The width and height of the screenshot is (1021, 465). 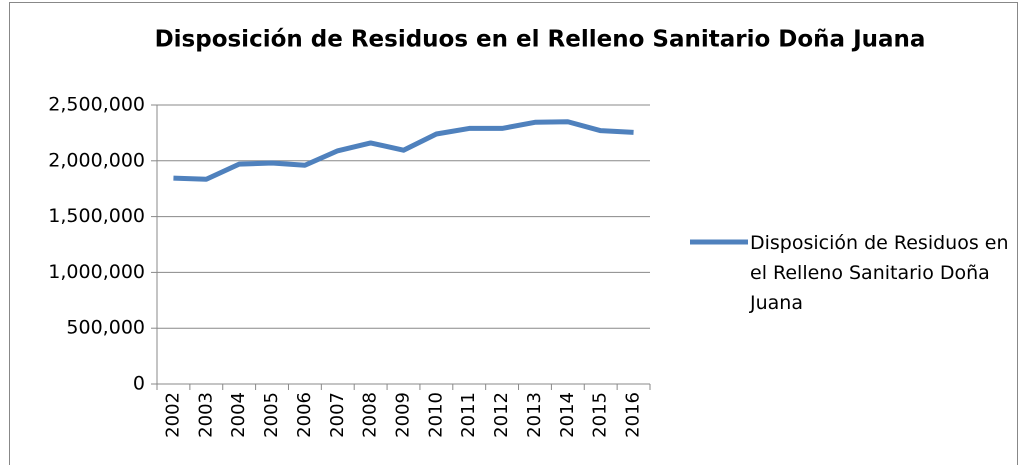 I want to click on x-tick-label: 2014, so click(x=567, y=415).